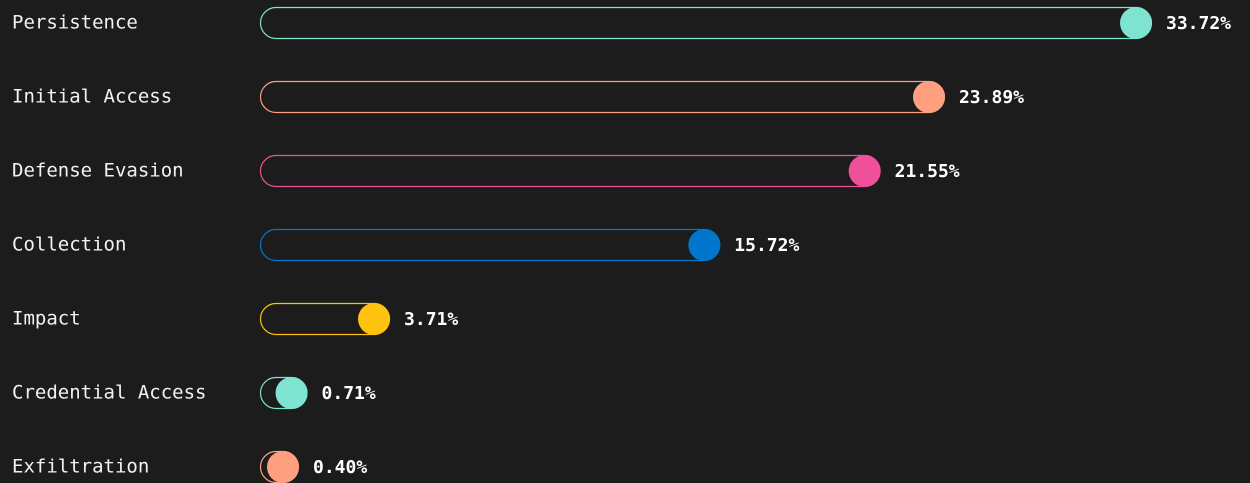 The image size is (1250, 483). What do you see at coordinates (46, 319) in the screenshot?
I see `category-label: Impact` at bounding box center [46, 319].